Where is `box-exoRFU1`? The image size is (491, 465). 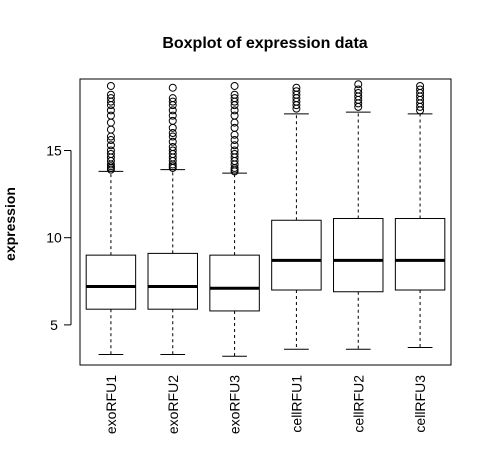 box-exoRFU1 is located at coordinates (111, 218).